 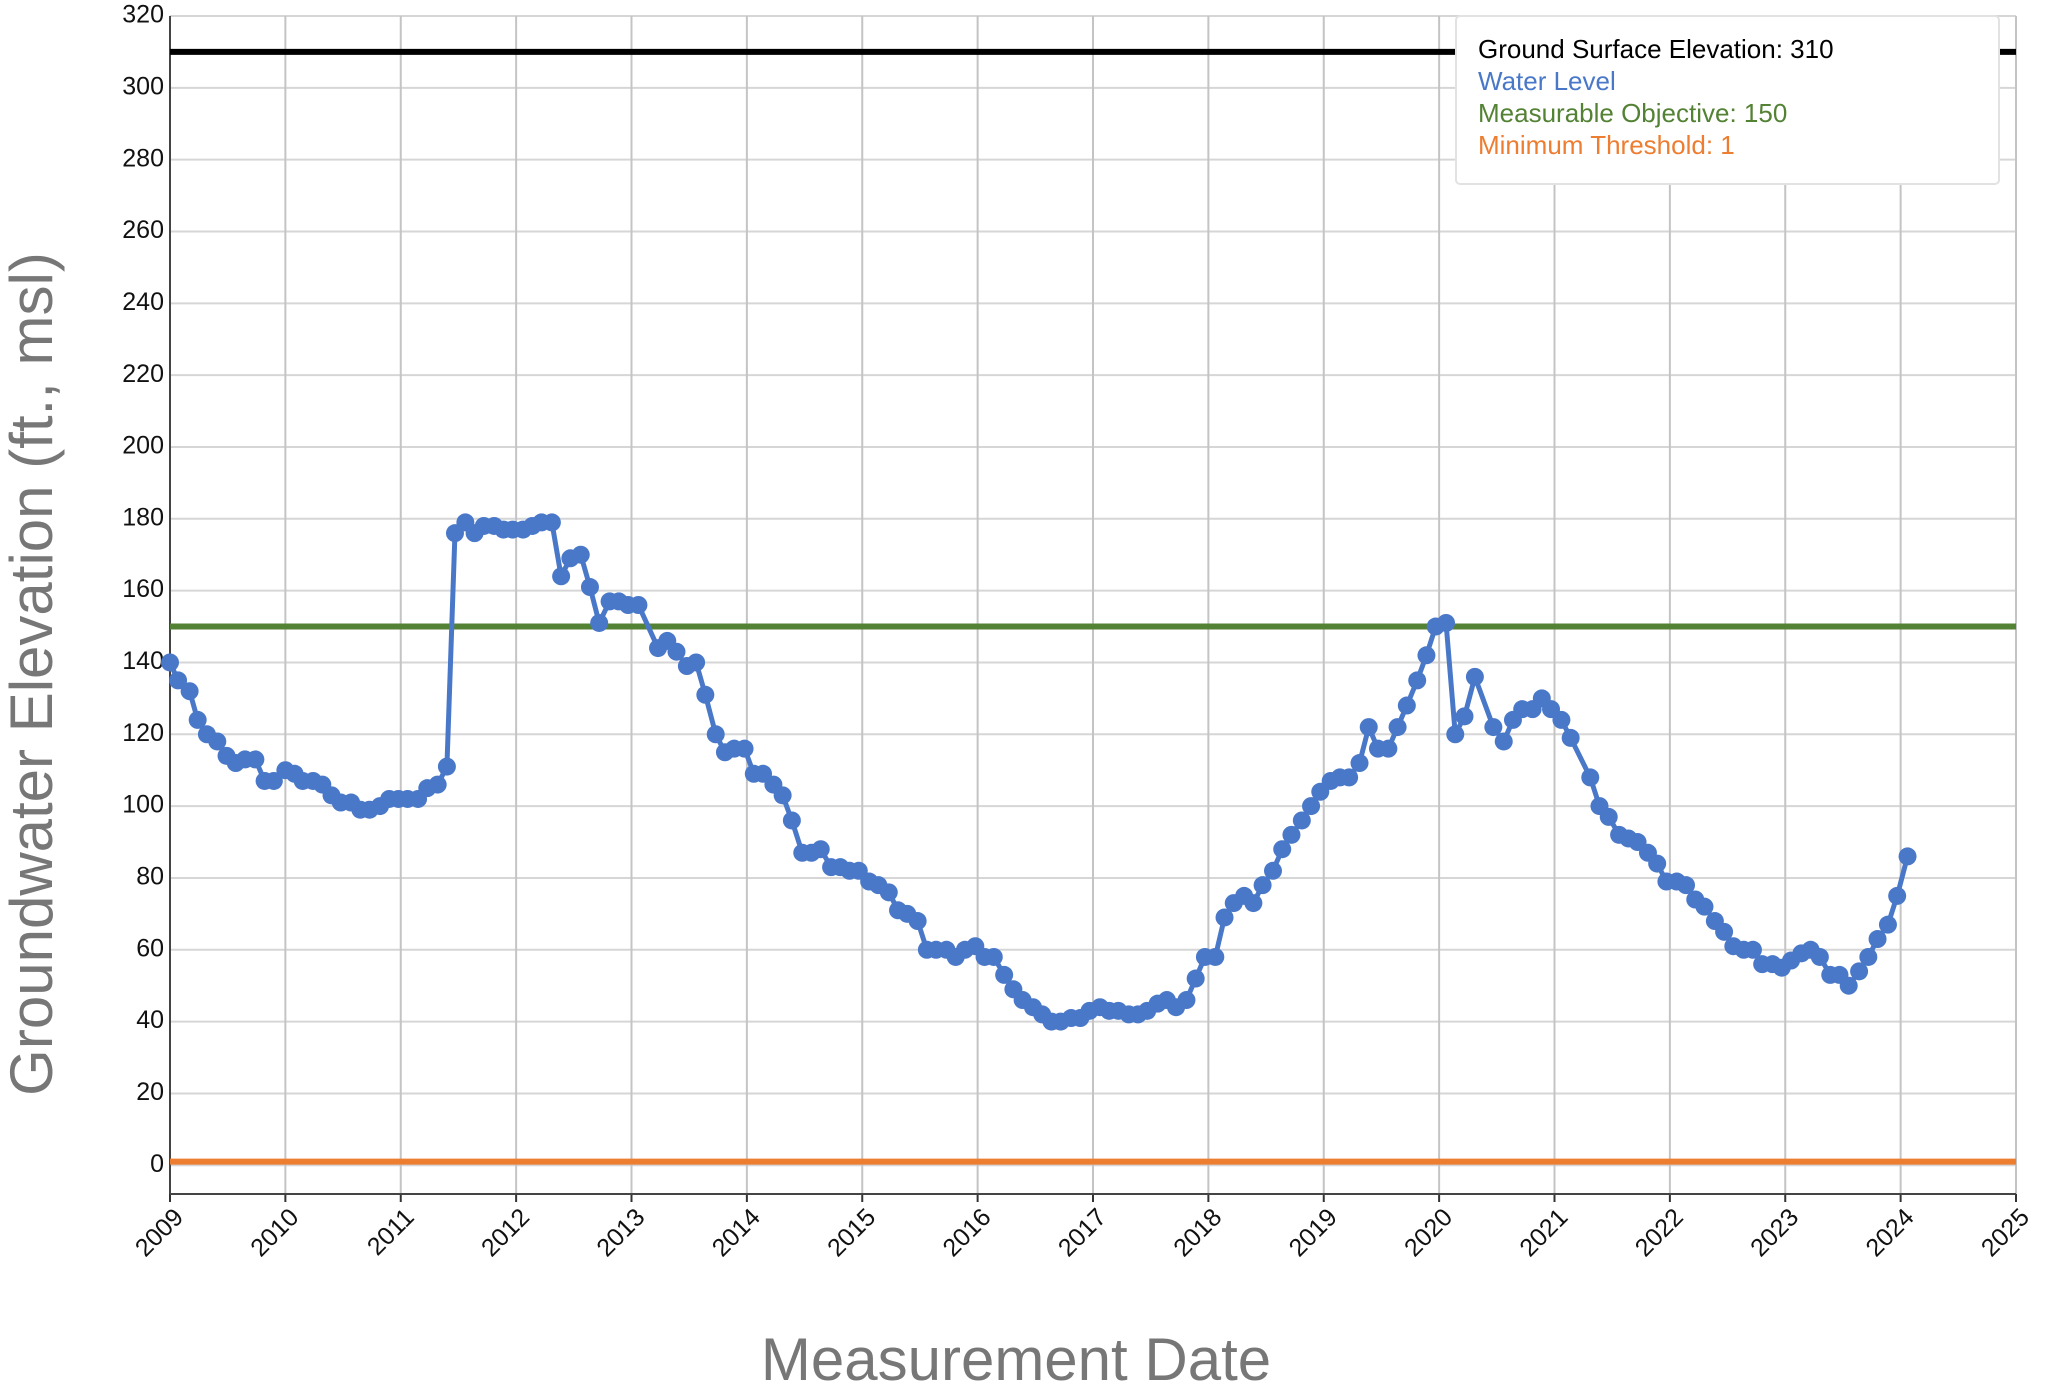 I want to click on y-tick-label: 200, so click(x=143, y=446).